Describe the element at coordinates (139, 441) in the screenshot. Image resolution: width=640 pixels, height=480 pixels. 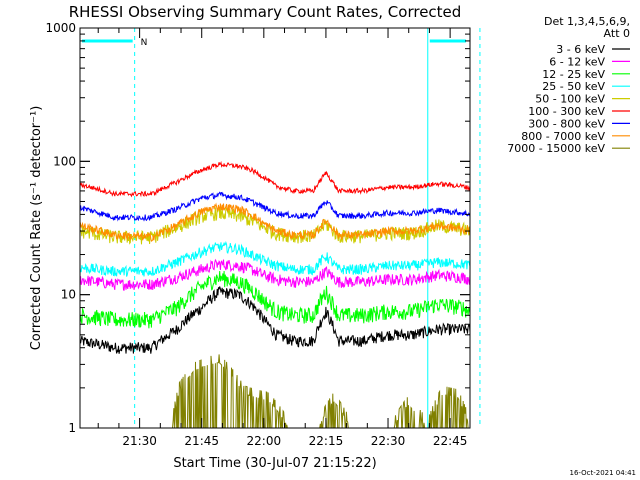
I see `x-tick-label-0: 21:30` at that location.